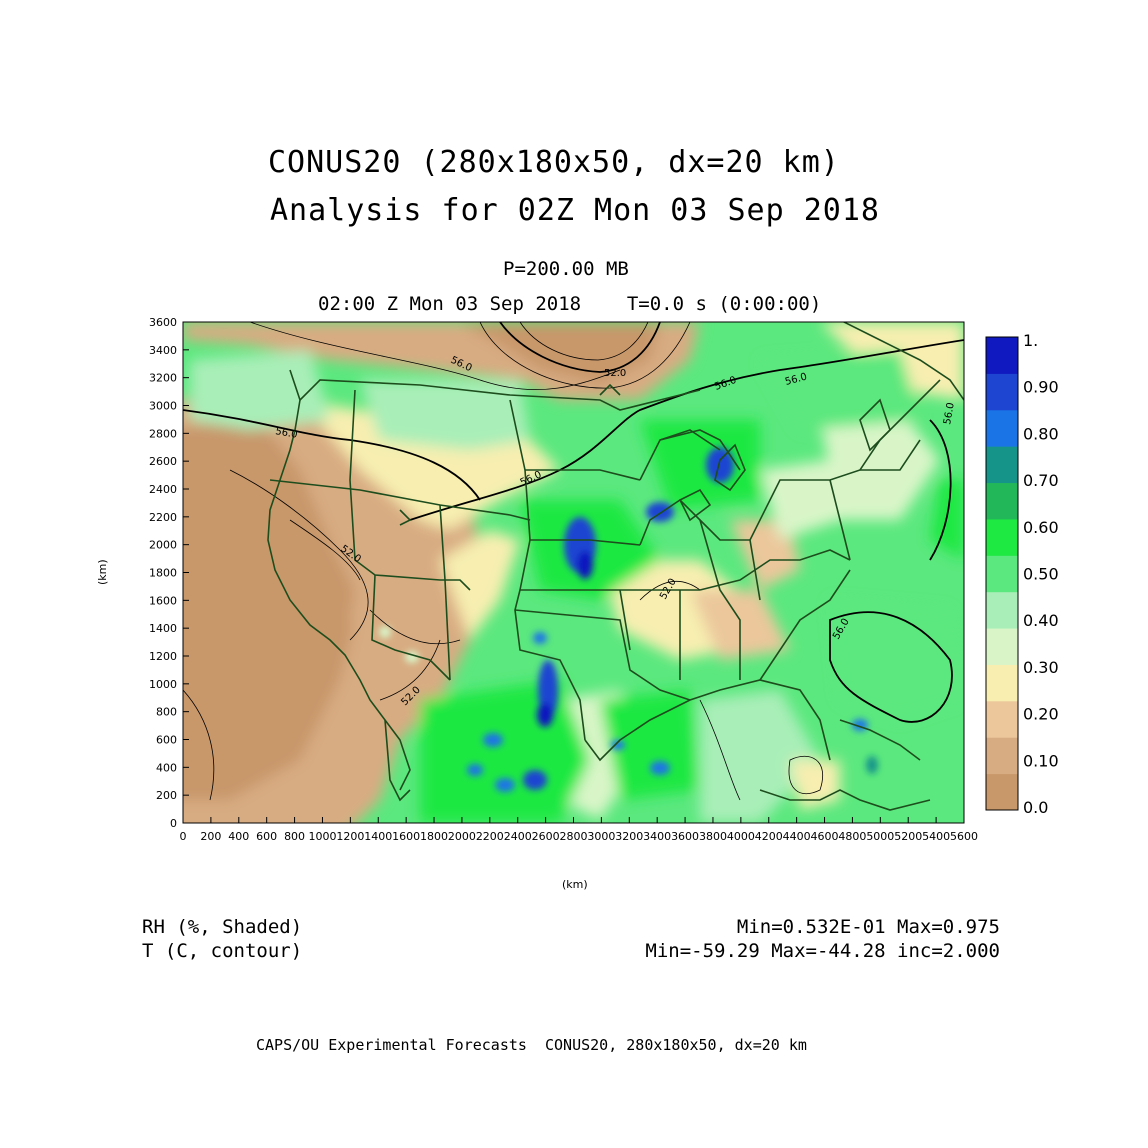  What do you see at coordinates (163, 489) in the screenshot?
I see `y-tick-label: 2400` at bounding box center [163, 489].